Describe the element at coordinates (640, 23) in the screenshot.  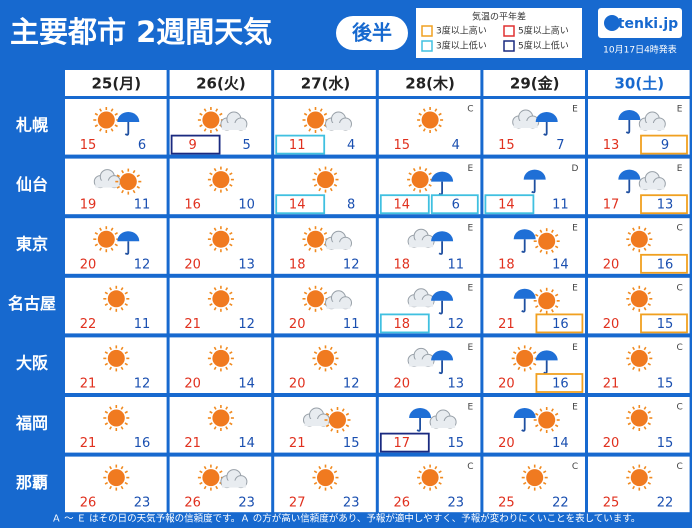
I see `logo-box` at that location.